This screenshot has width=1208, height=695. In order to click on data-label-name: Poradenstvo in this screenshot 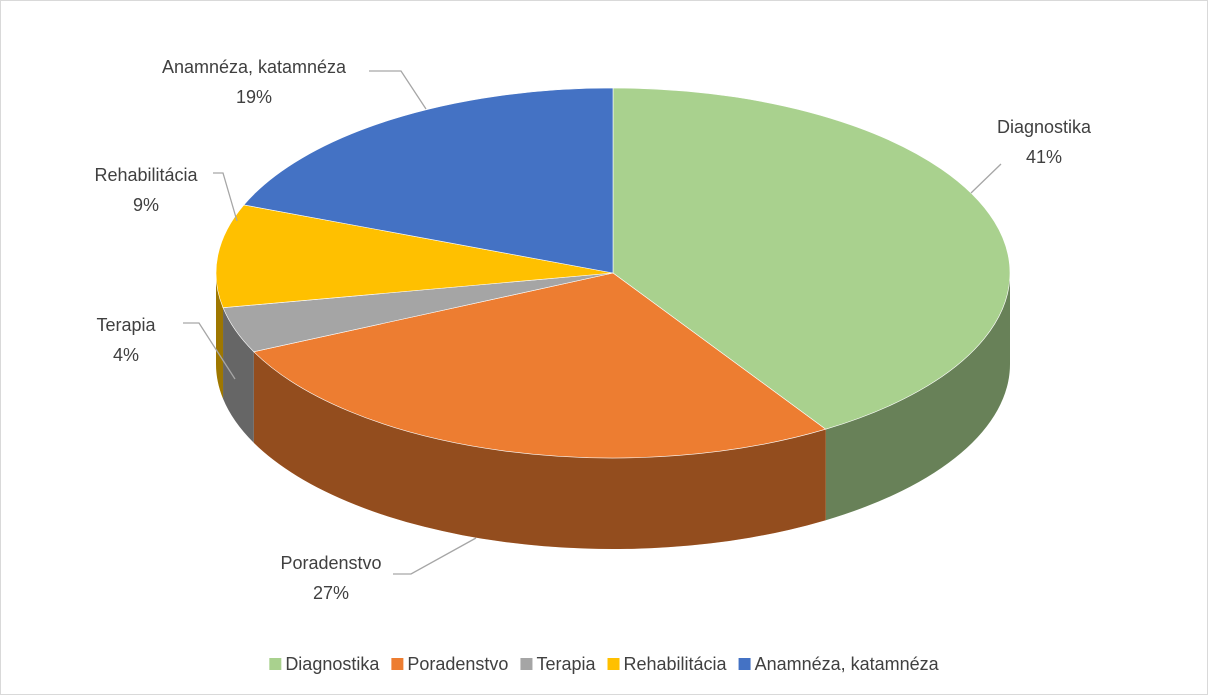, I will do `click(330, 563)`.